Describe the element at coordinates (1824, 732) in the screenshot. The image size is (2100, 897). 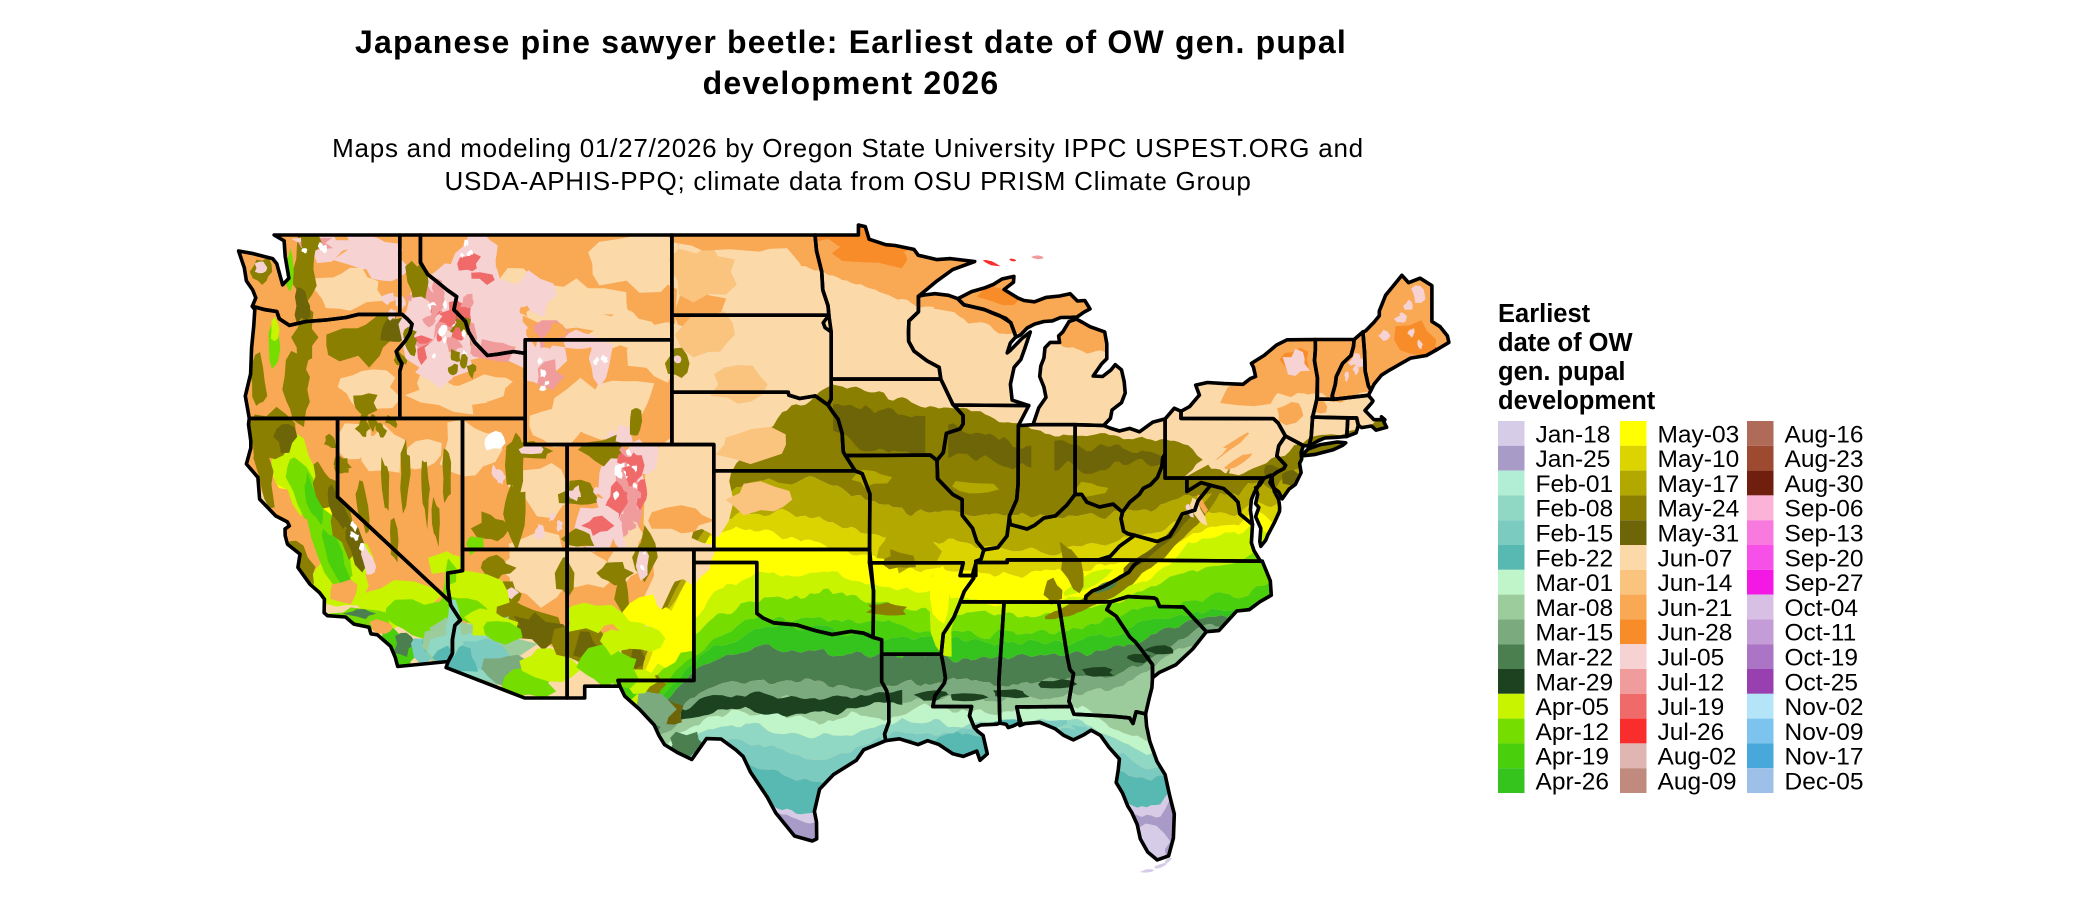
I see `svg-text: Nov-09` at that location.